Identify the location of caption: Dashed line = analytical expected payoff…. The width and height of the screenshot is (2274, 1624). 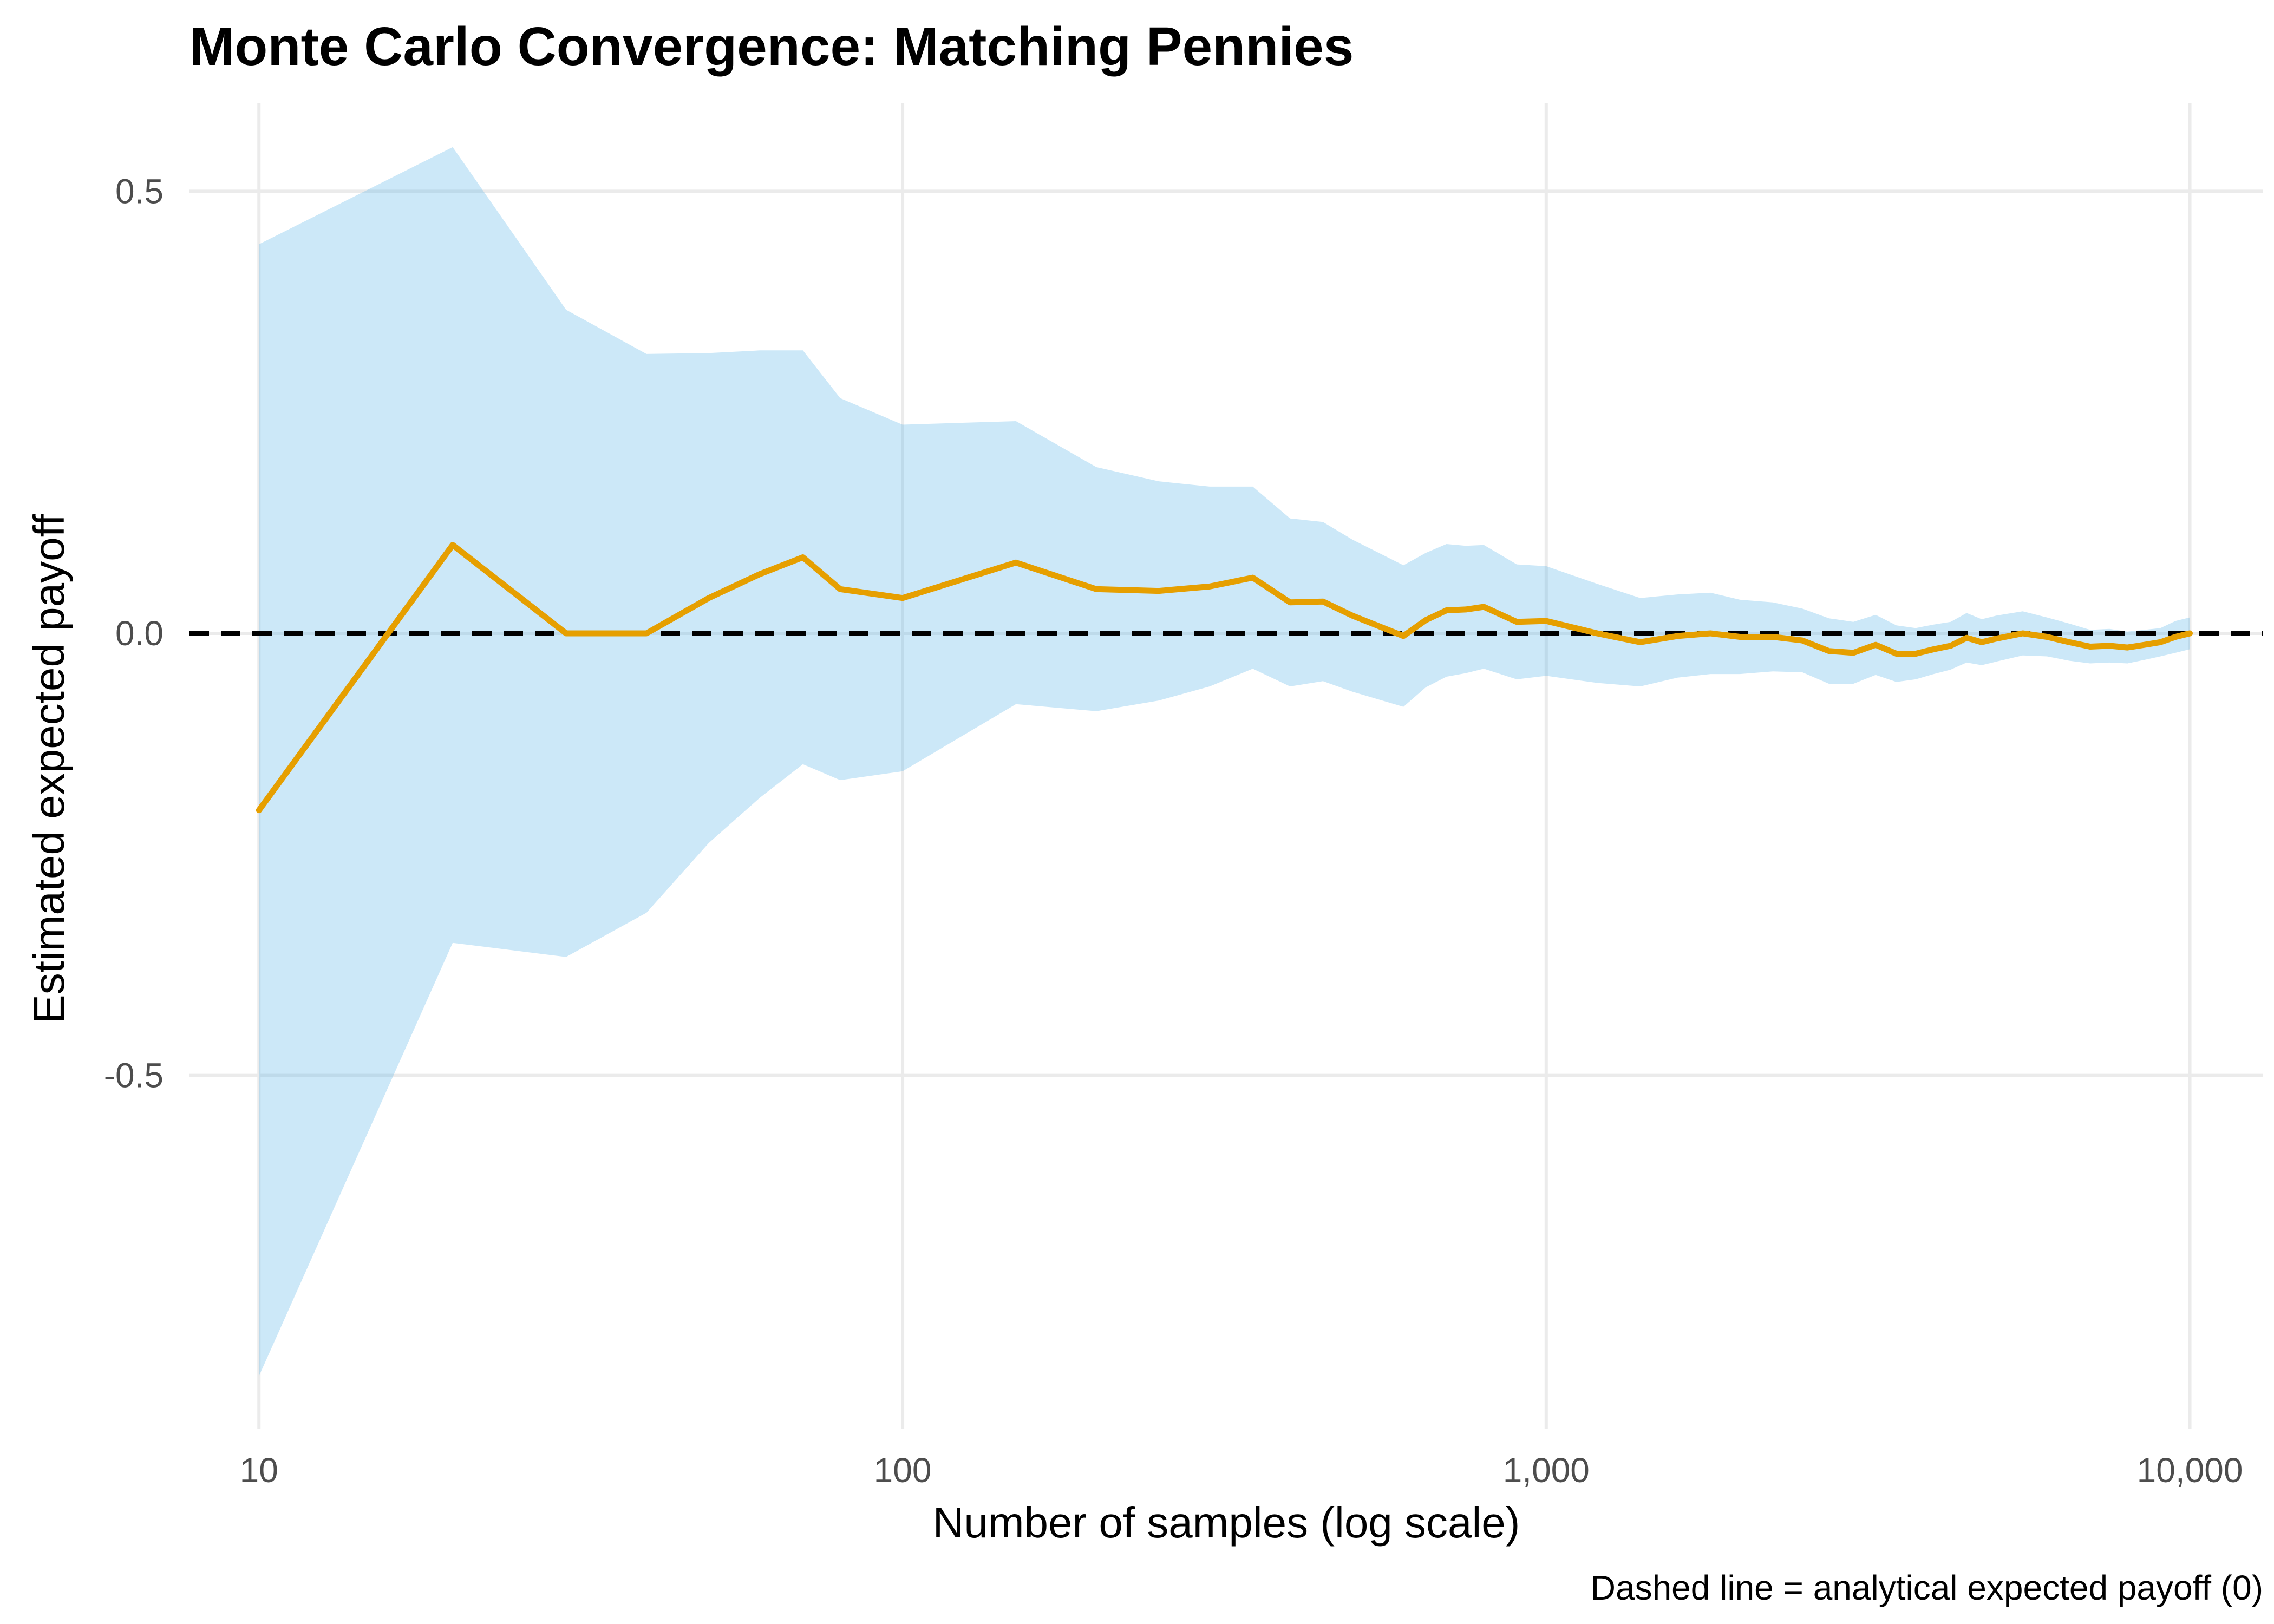
(1927, 1587).